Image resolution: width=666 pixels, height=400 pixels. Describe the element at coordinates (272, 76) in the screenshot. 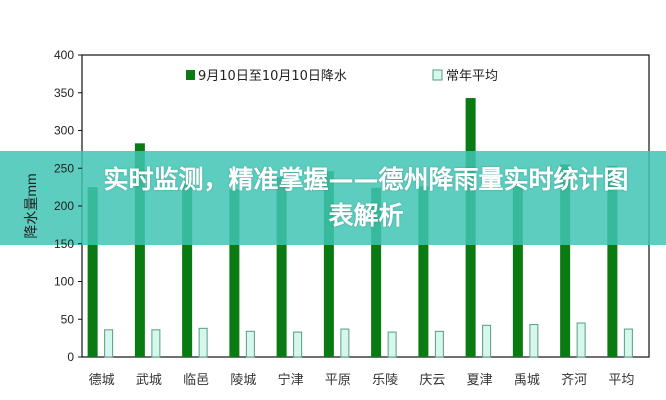

I see `legend-label-rainfall: 9月10日至10月10日降水` at that location.